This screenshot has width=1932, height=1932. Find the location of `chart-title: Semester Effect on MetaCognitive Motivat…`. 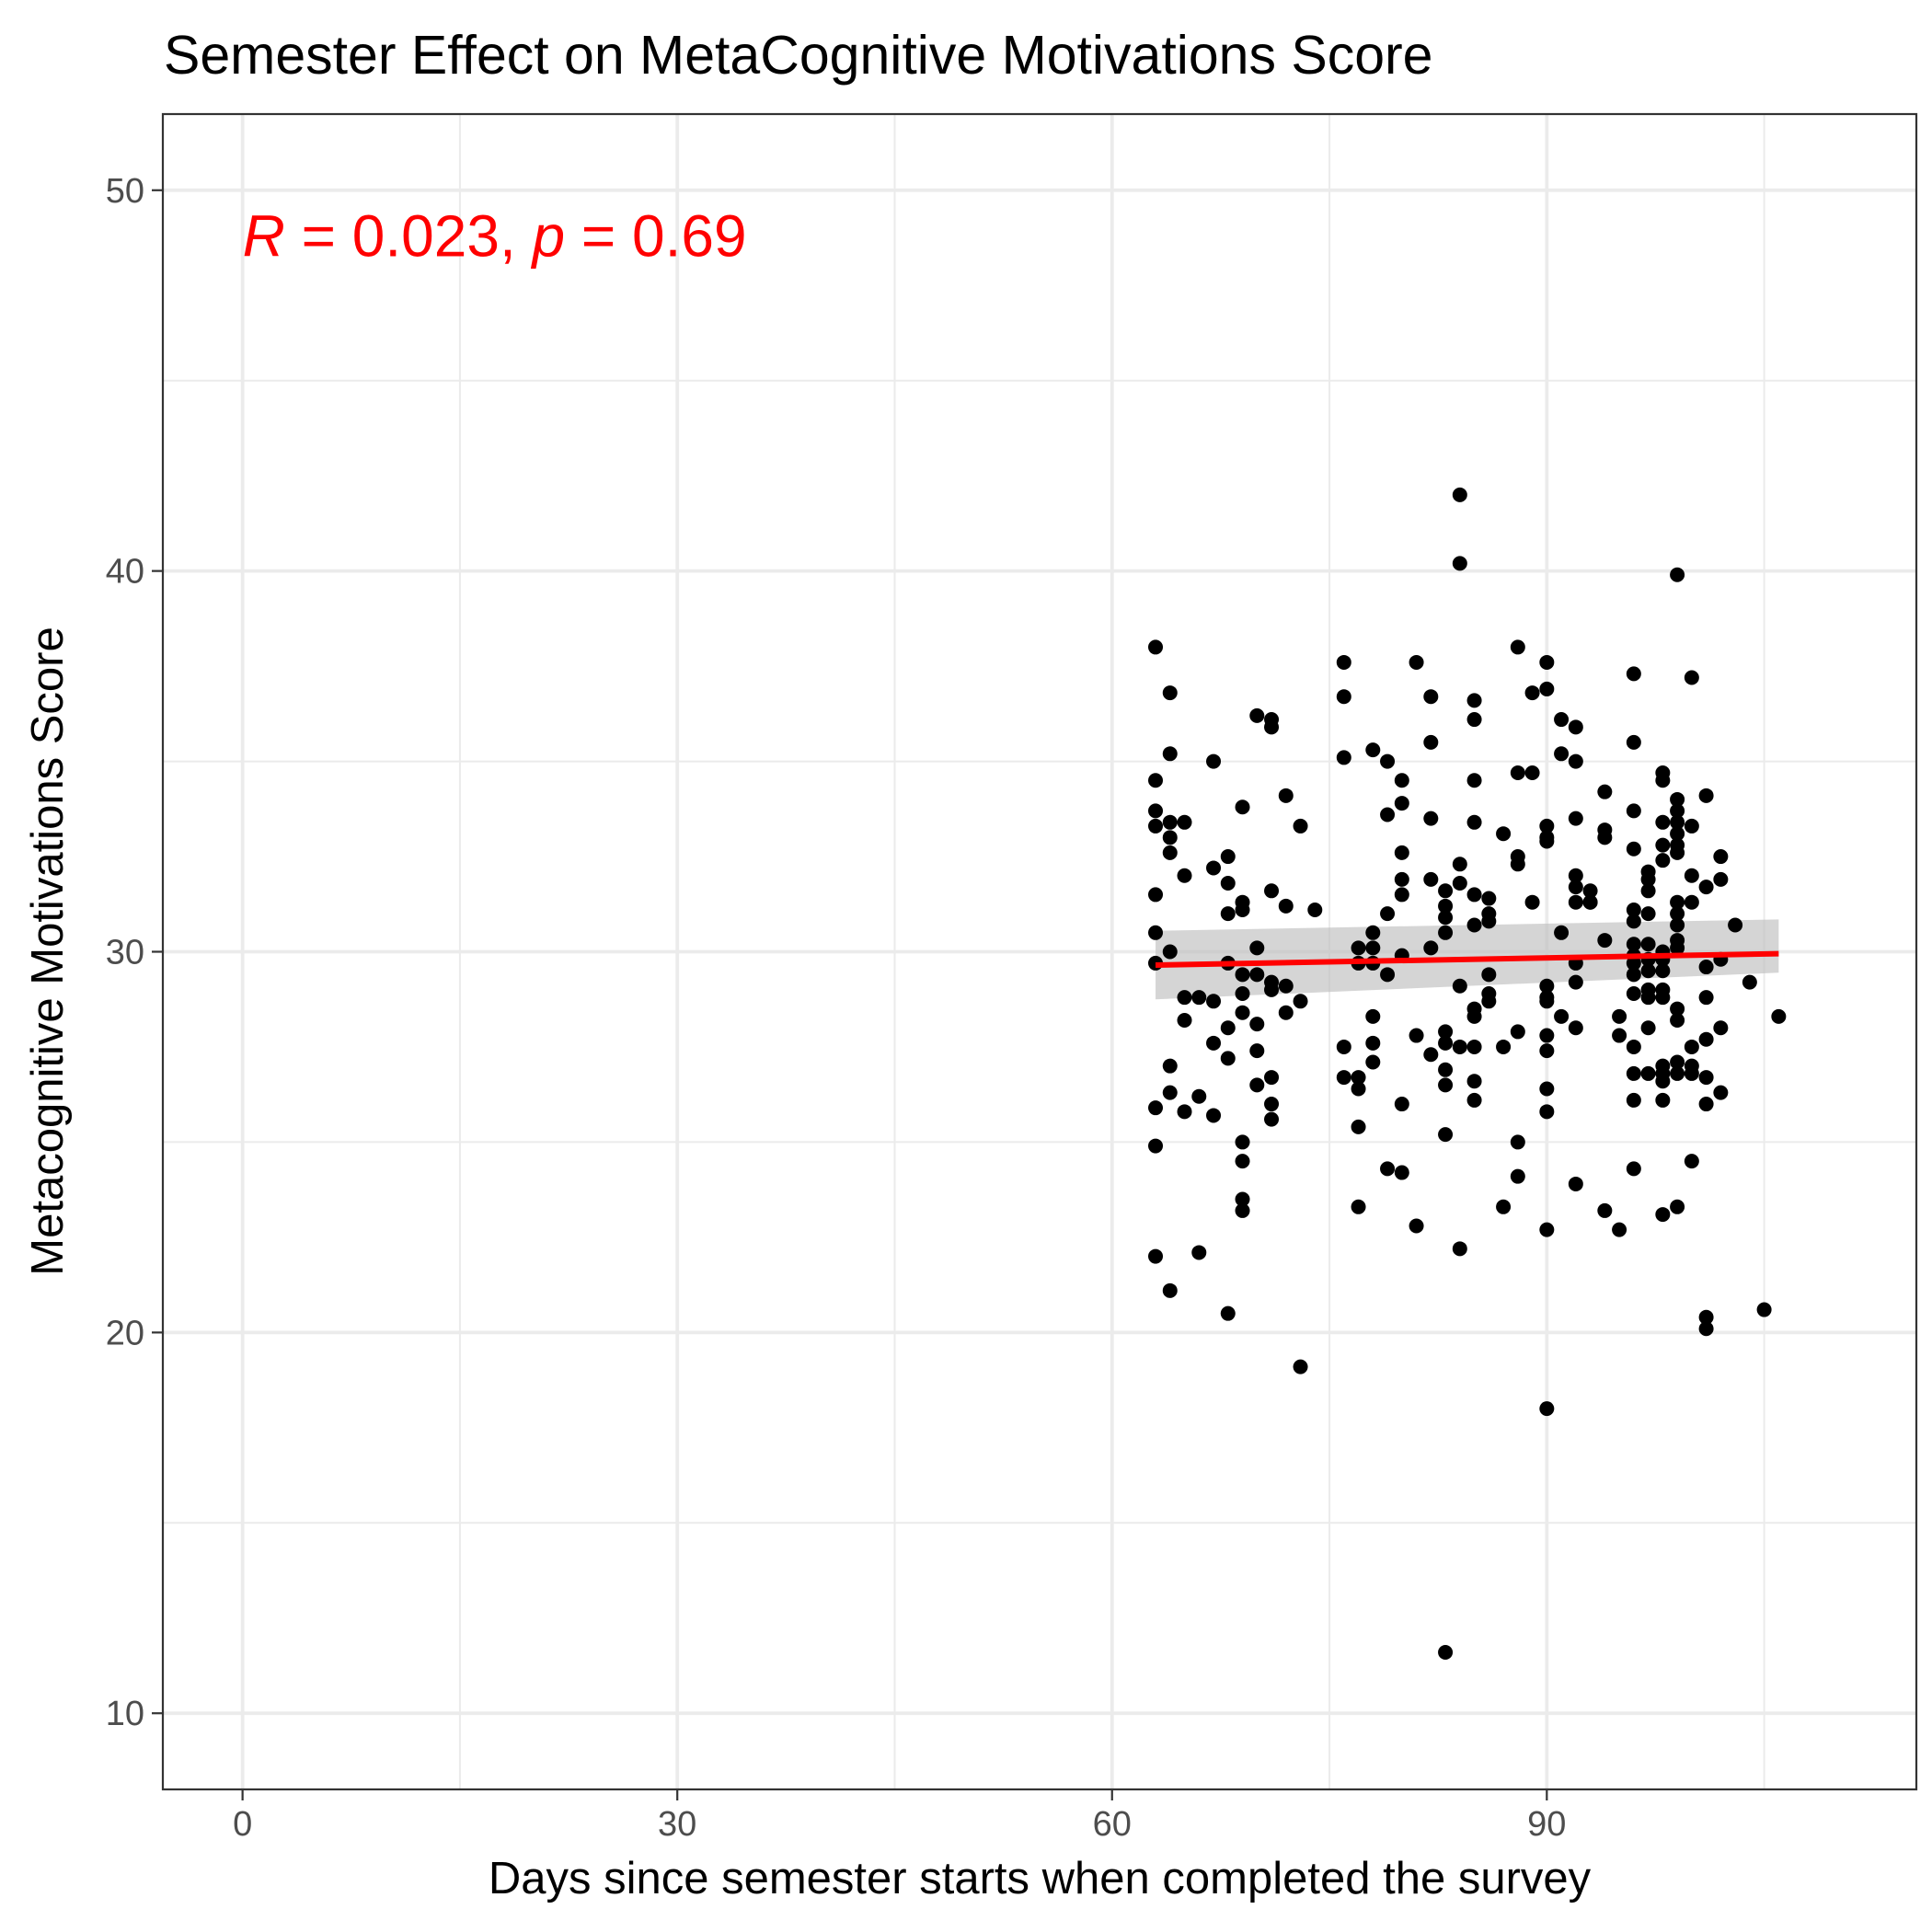

chart-title: Semester Effect on MetaCognitive Motivat… is located at coordinates (798, 55).